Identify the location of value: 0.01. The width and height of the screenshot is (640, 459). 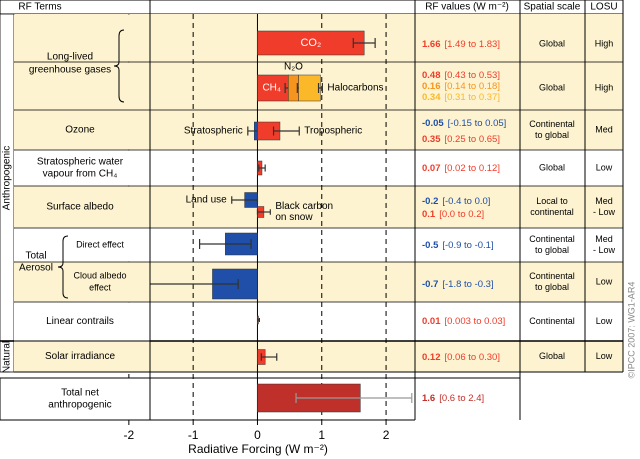
(431, 321).